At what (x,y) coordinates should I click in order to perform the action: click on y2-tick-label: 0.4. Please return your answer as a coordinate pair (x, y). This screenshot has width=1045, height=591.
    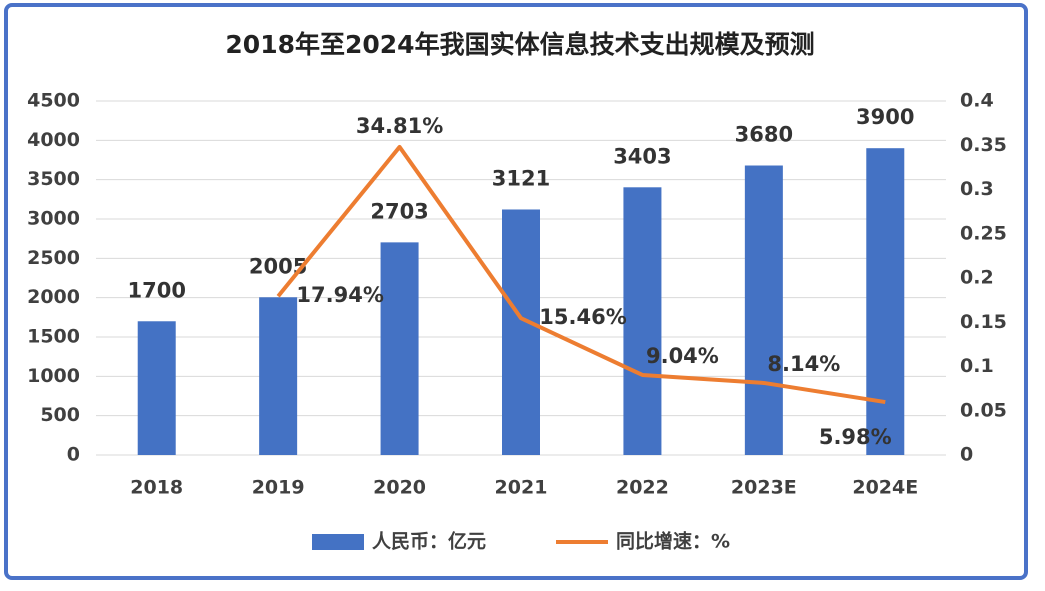
    Looking at the image, I should click on (977, 101).